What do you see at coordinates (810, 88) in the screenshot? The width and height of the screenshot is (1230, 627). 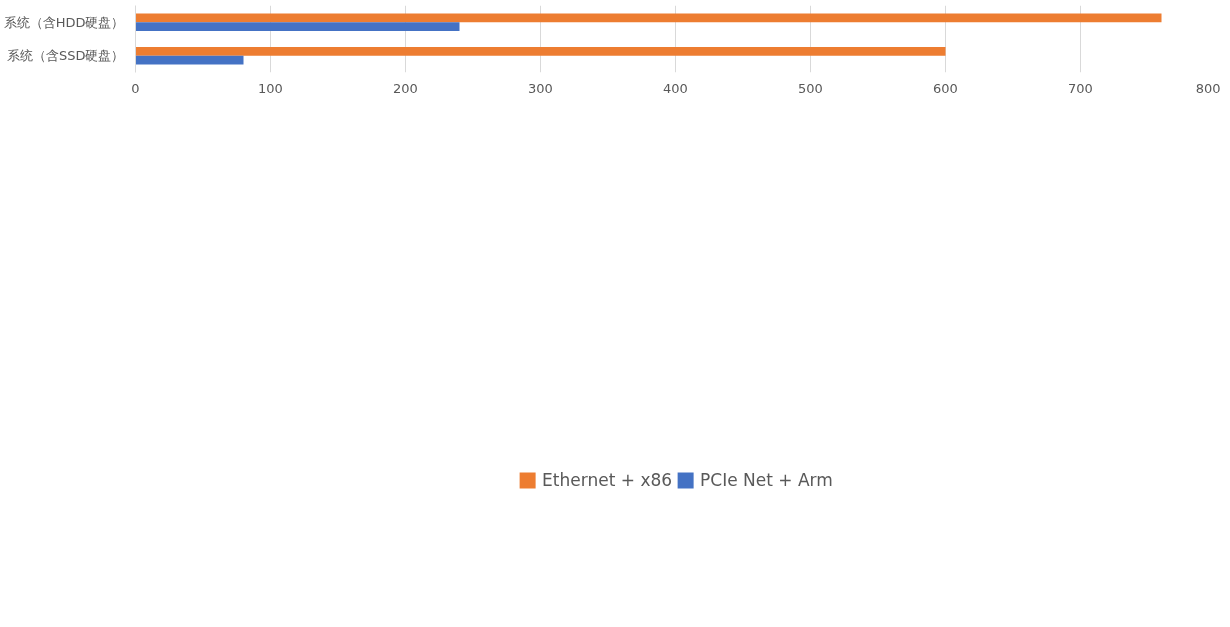 I see `x-tick-label: 500` at bounding box center [810, 88].